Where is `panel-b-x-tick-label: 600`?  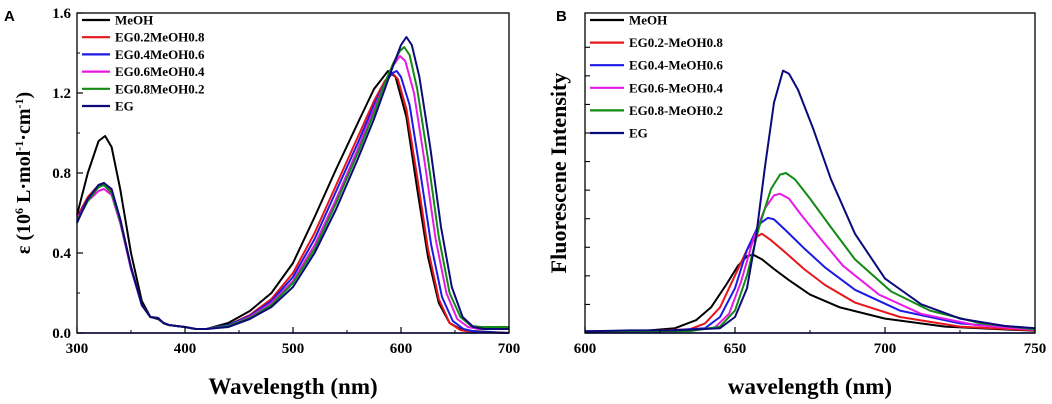 panel-b-x-tick-label: 600 is located at coordinates (585, 349).